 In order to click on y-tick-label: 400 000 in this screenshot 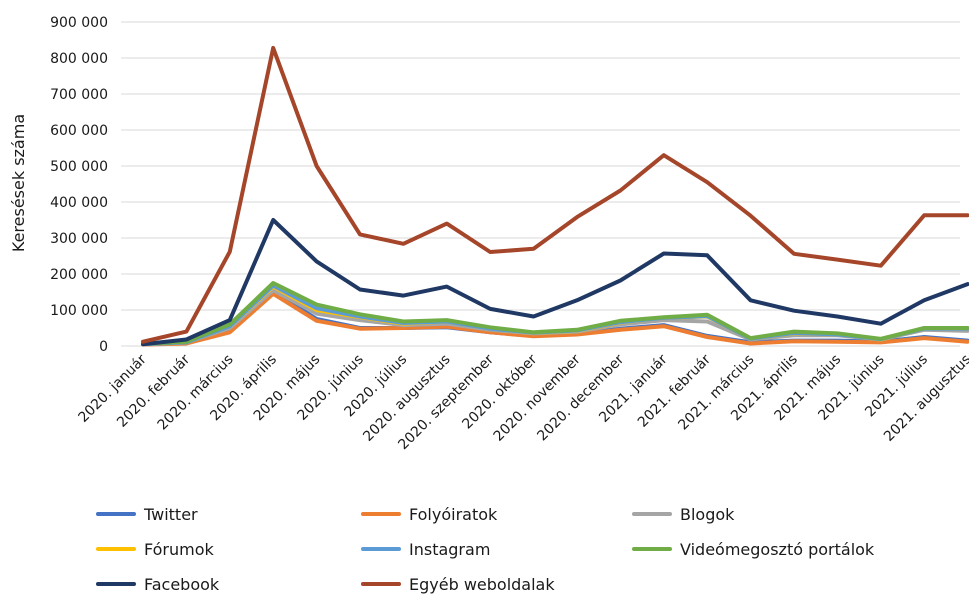, I will do `click(79, 203)`.